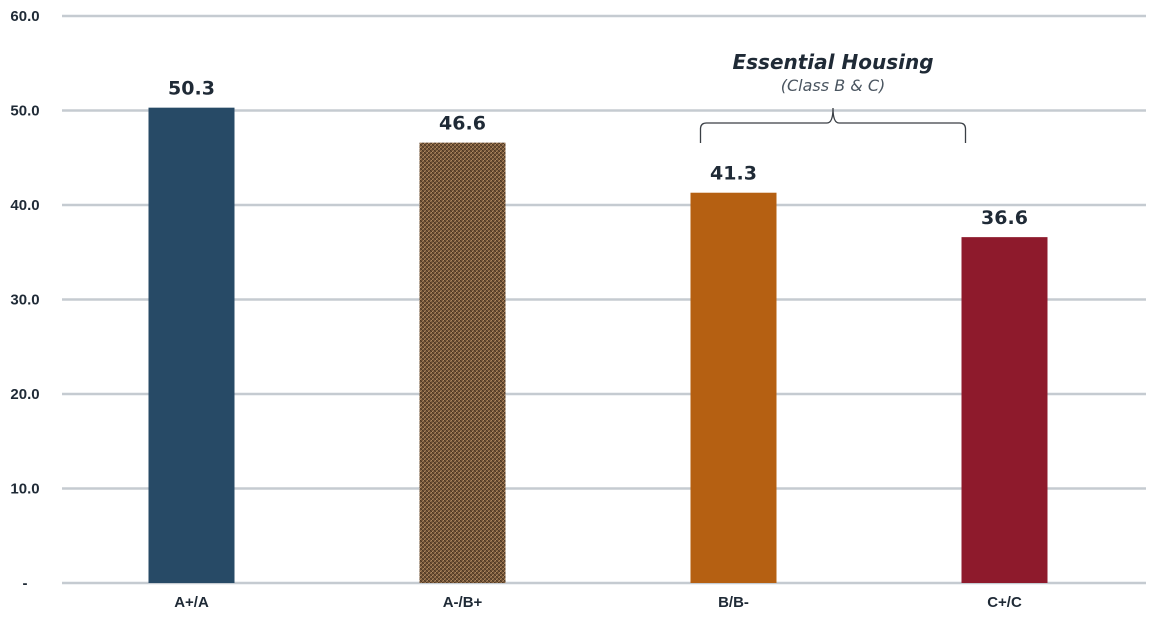  I want to click on x-axis-category-labels: A+/A A-/B+ B/B- C+/C, so click(598, 602).